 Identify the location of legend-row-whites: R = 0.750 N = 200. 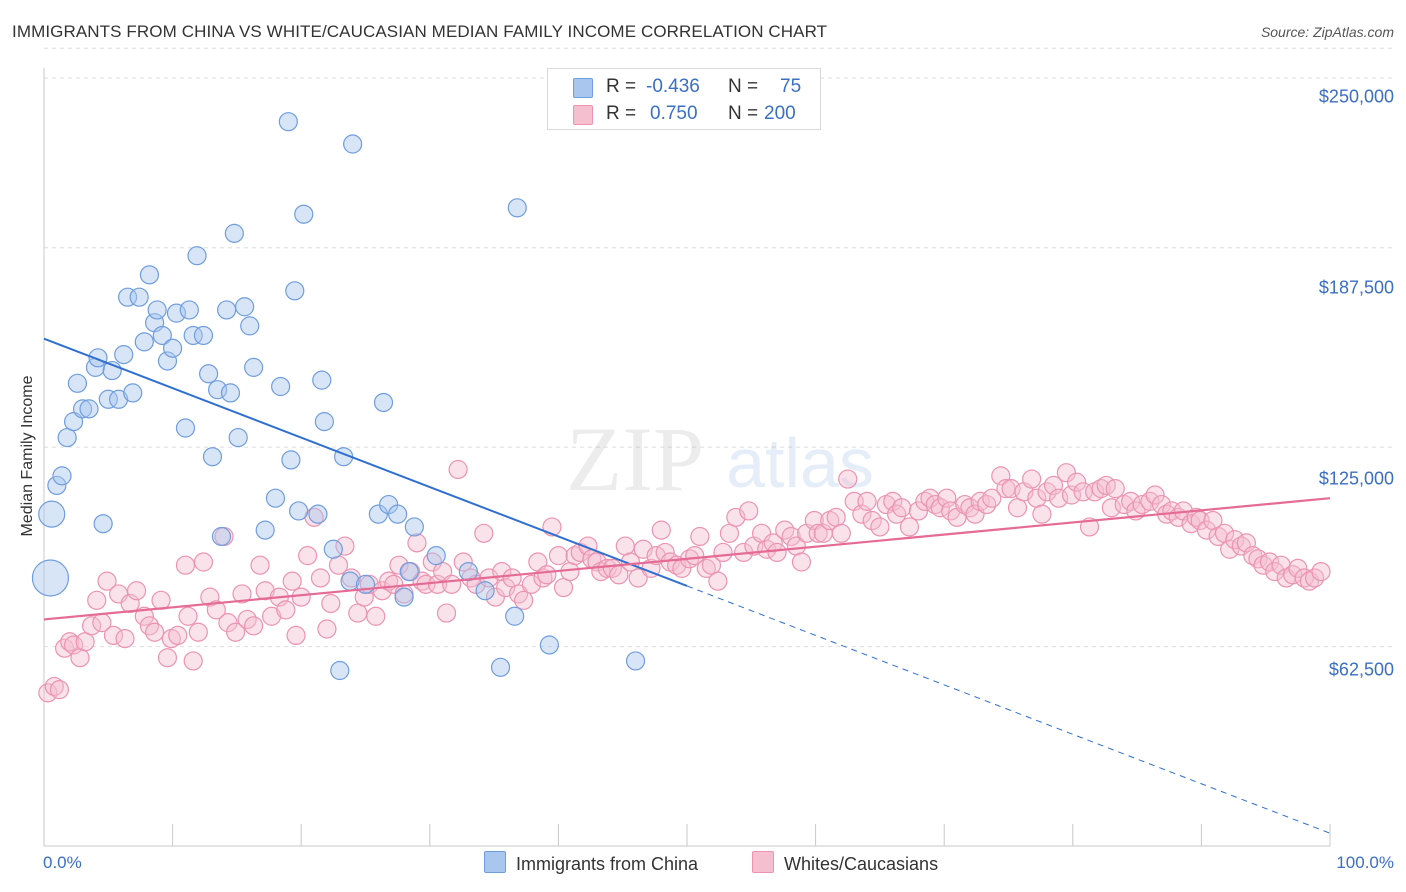
(684, 114).